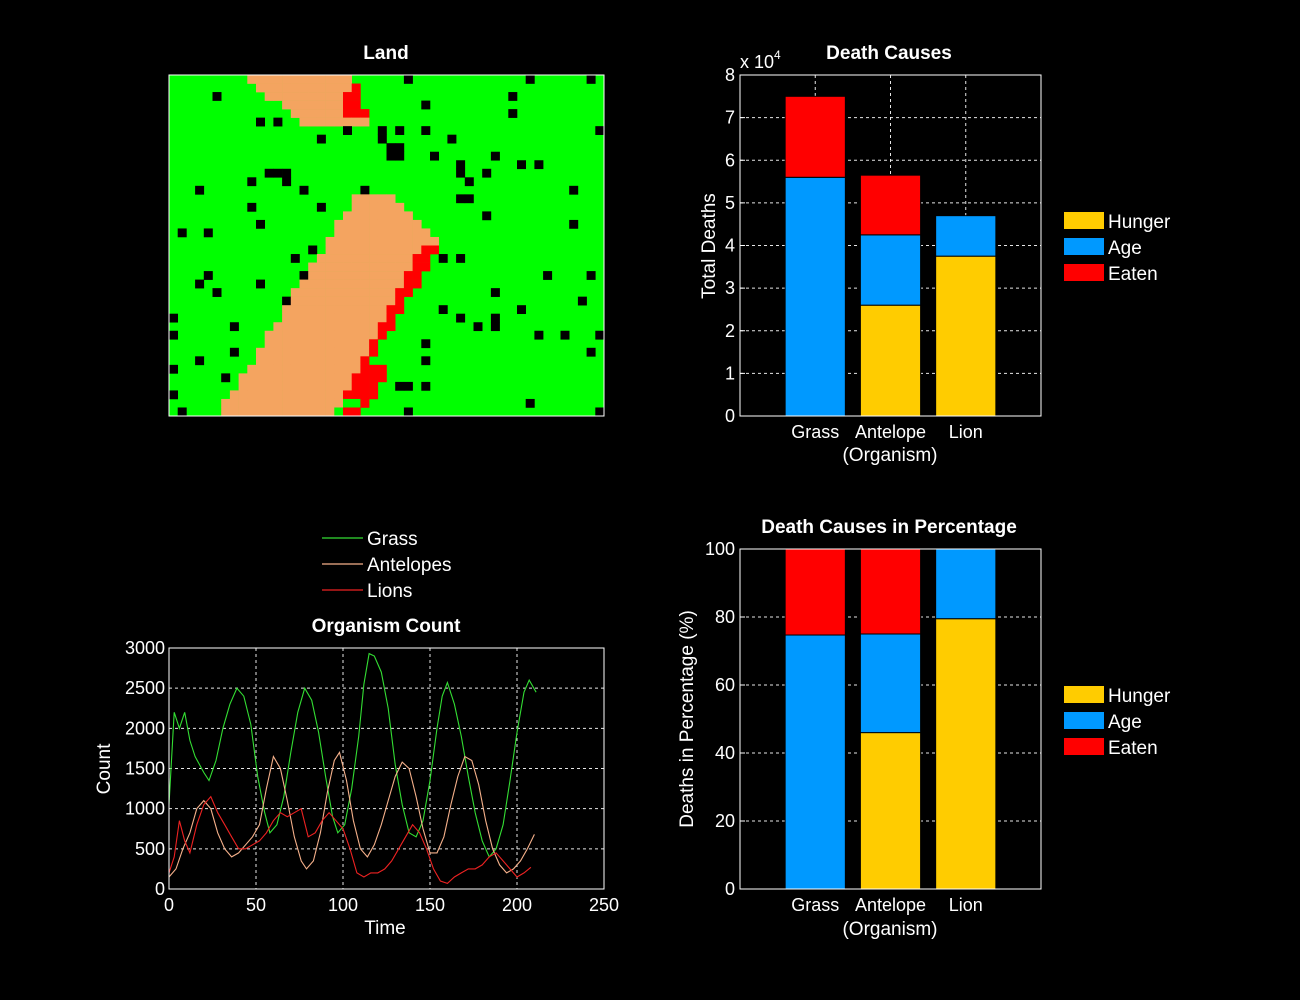 This screenshot has width=1300, height=1000. What do you see at coordinates (730, 373) in the screenshot?
I see `death-causes-ytick-label: 1` at bounding box center [730, 373].